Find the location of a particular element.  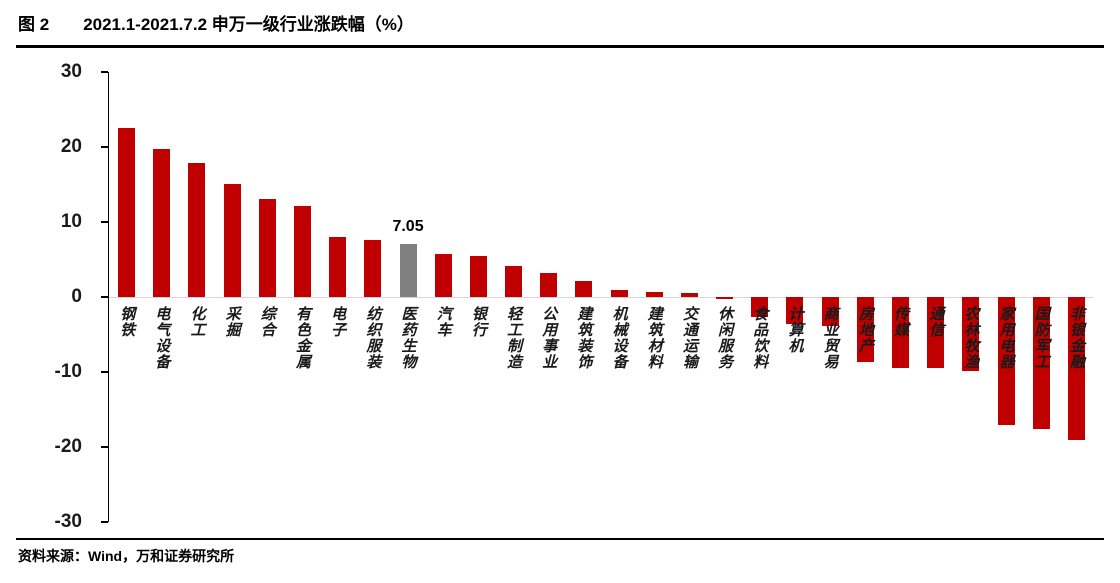

x-category-label: 非银金融 is located at coordinates (1075, 338).